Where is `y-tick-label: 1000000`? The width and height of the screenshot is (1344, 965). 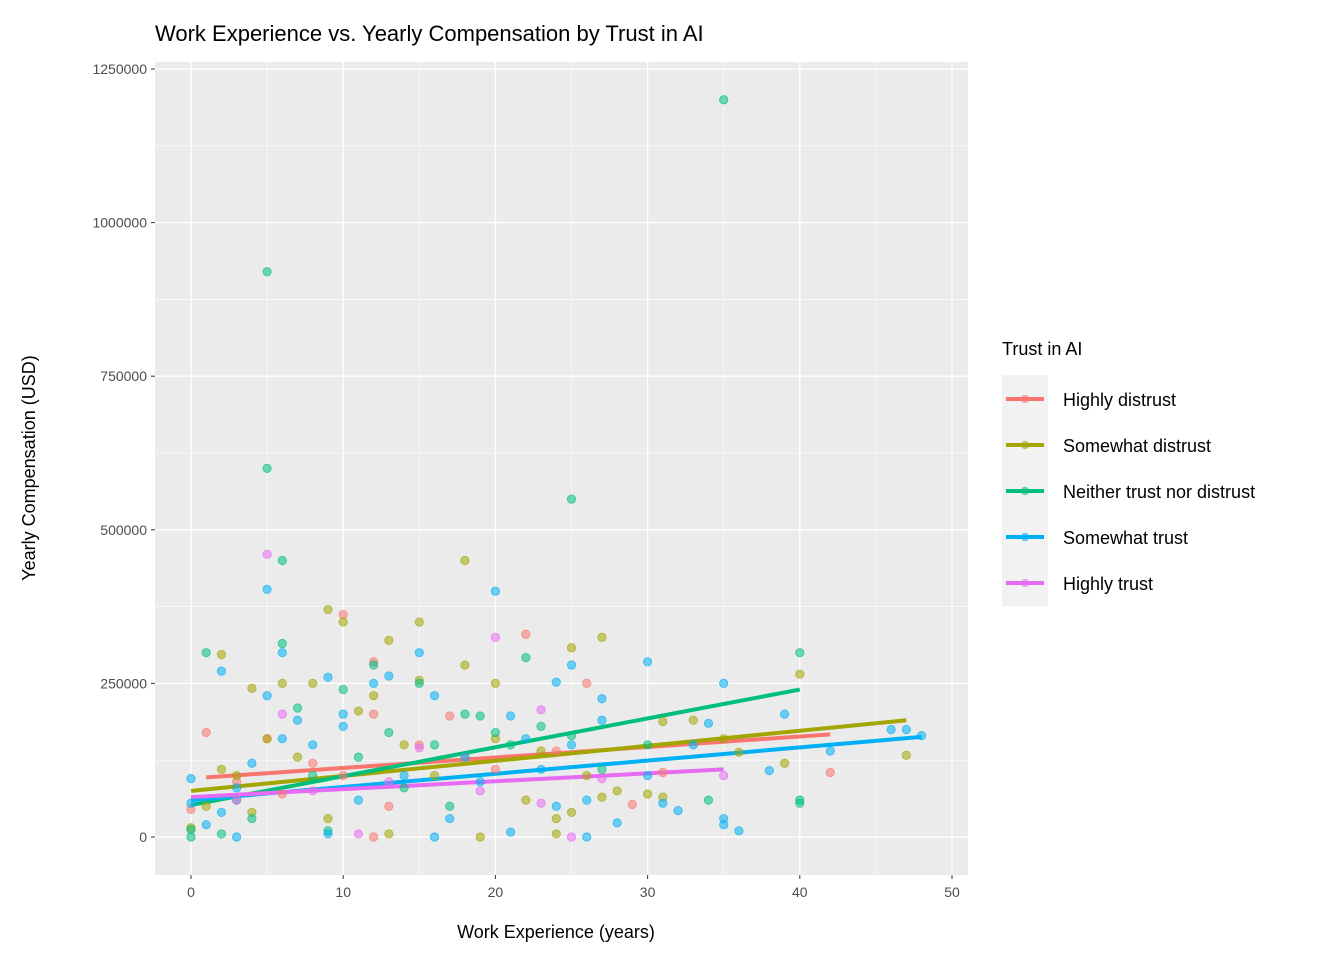 y-tick-label: 1000000 is located at coordinates (119, 223).